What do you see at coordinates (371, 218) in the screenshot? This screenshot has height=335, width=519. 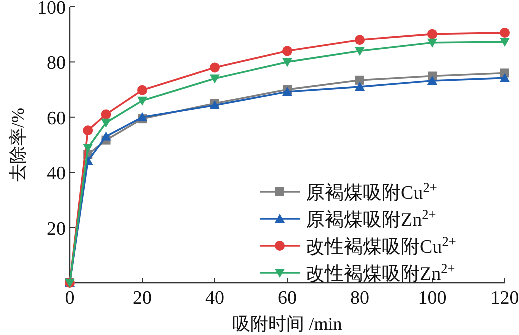 I see `legend-label: 原褐煤吸附Zn$^{2+}$` at bounding box center [371, 218].